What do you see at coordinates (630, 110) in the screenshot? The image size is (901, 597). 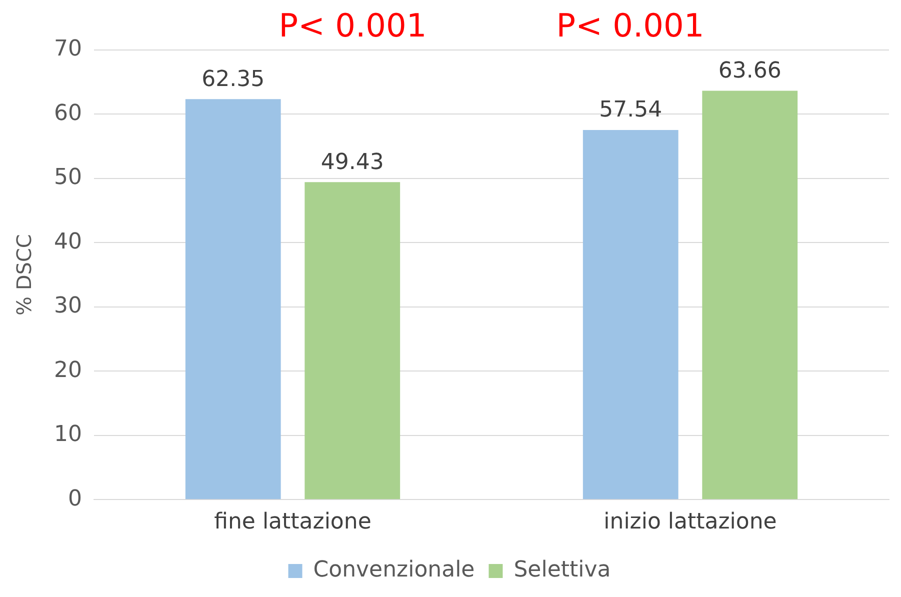 I see `data-label: 57.54` at bounding box center [630, 110].